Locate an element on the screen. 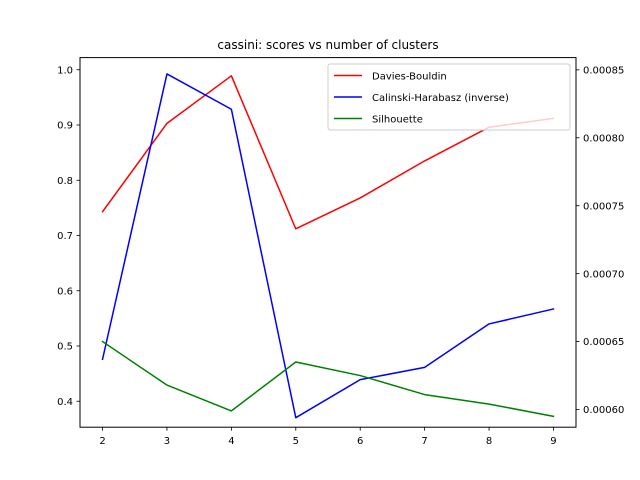 The image size is (640, 480). y-tick-label-left: 0.9 is located at coordinates (65, 126).